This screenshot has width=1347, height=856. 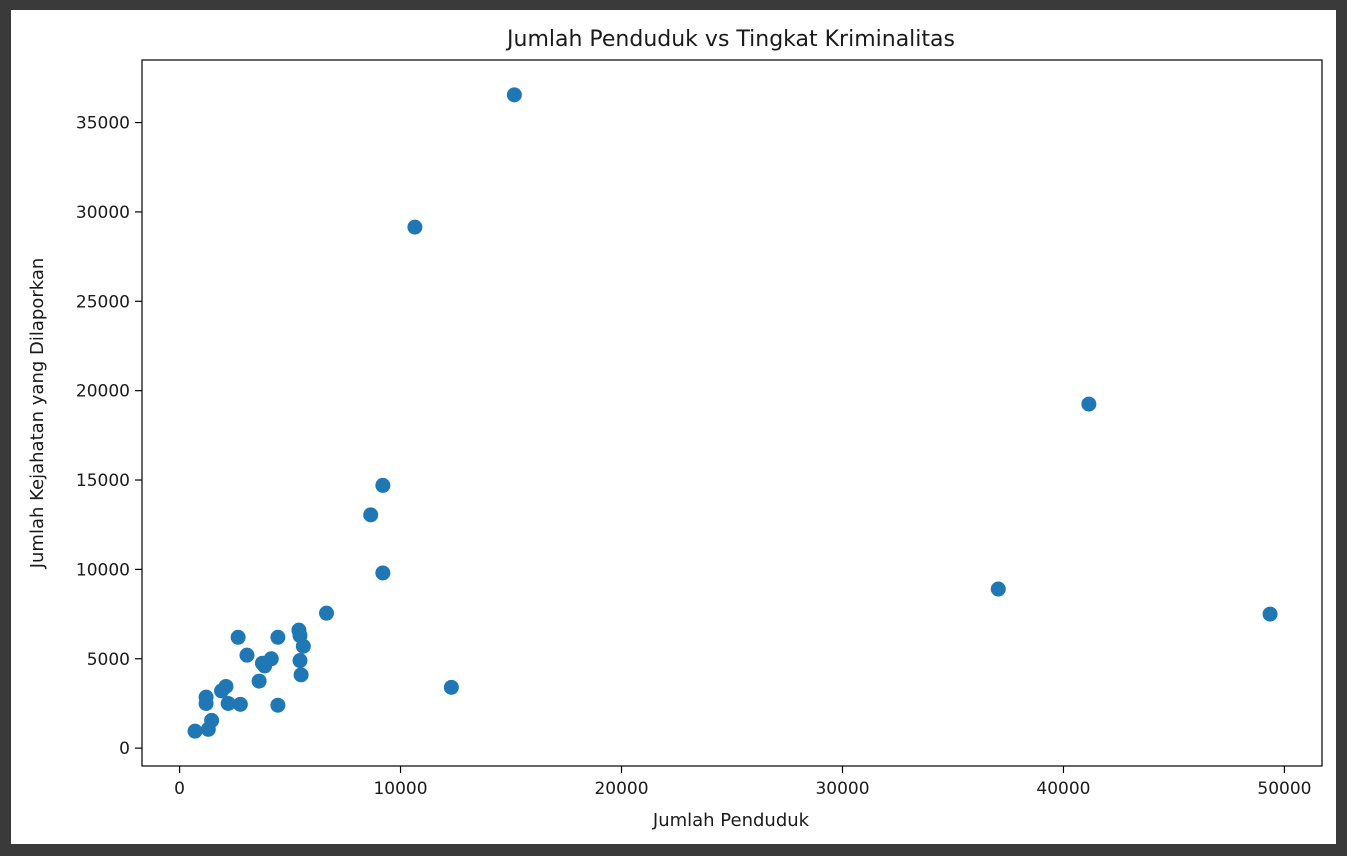 I want to click on x-axis-label: Jumlah Penduduk, so click(x=731, y=820).